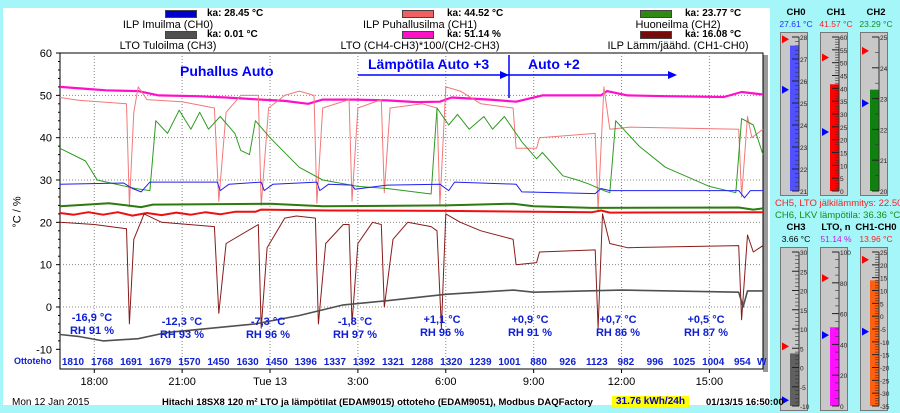 The height and width of the screenshot is (413, 900). Describe the element at coordinates (355, 322) in the screenshot. I see `weather-temp: -1,8 °C` at that location.